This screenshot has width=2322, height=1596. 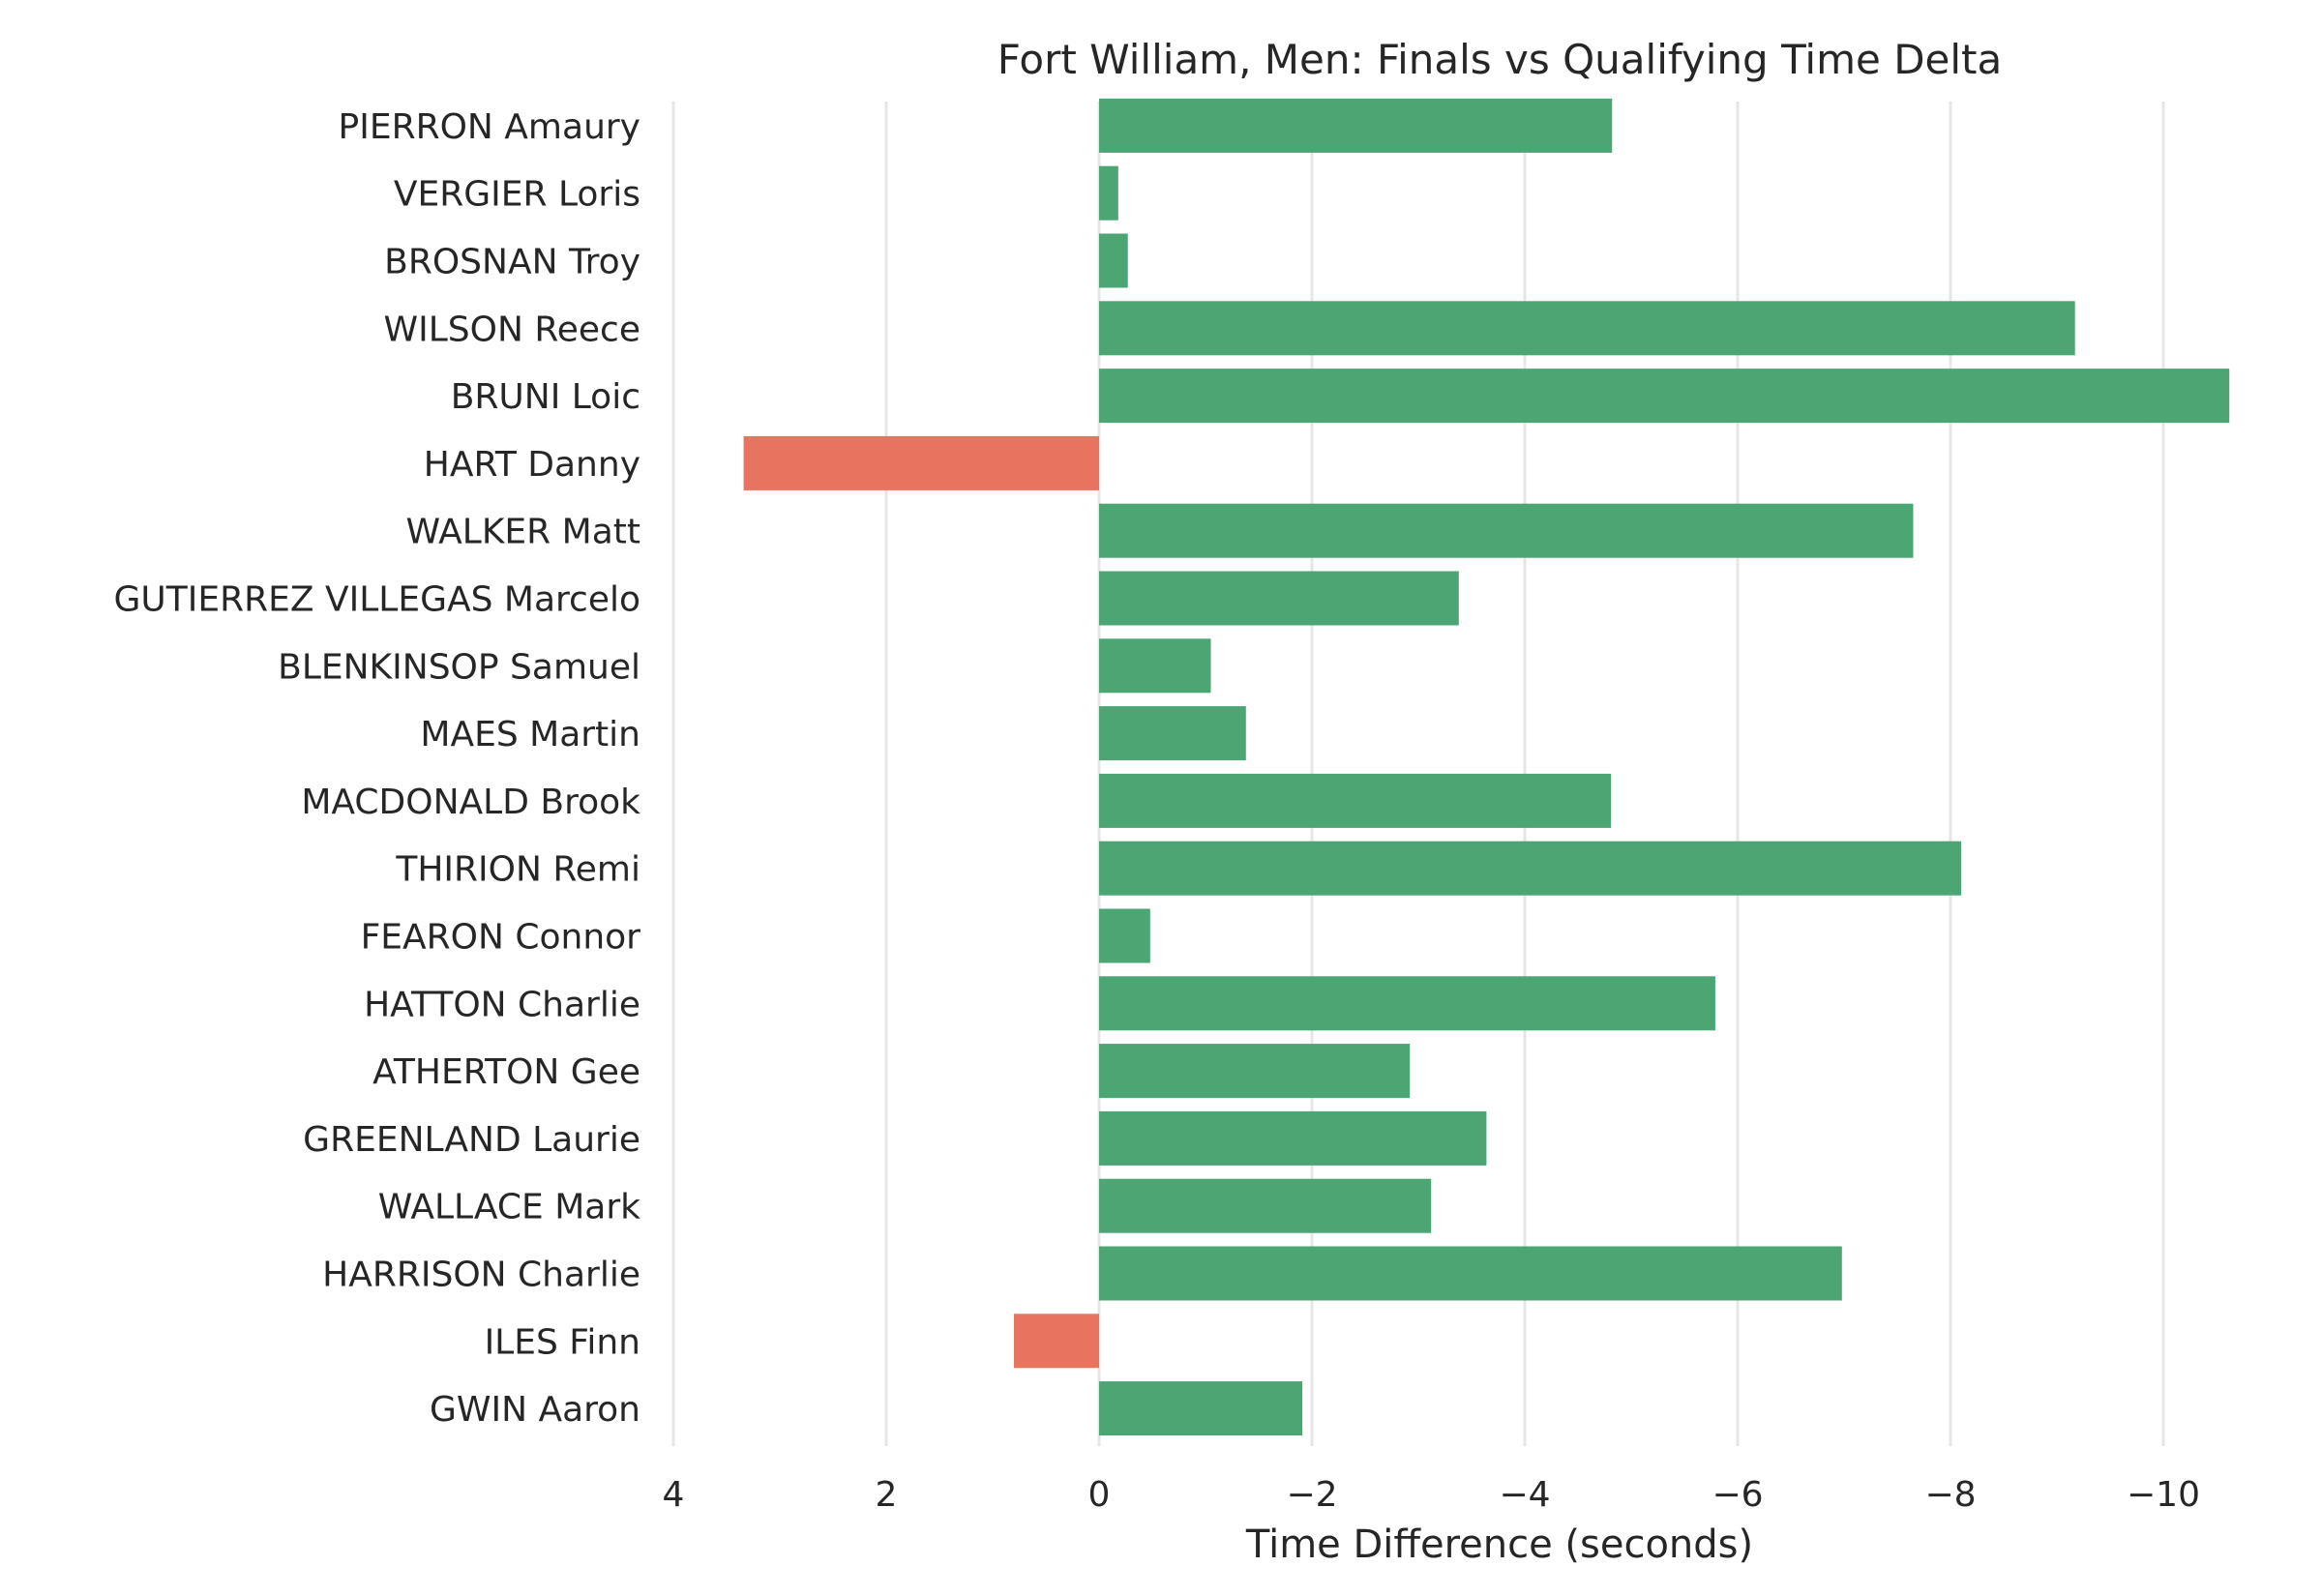 What do you see at coordinates (509, 1207) in the screenshot?
I see `y-tick-label: WALLACE Mark` at bounding box center [509, 1207].